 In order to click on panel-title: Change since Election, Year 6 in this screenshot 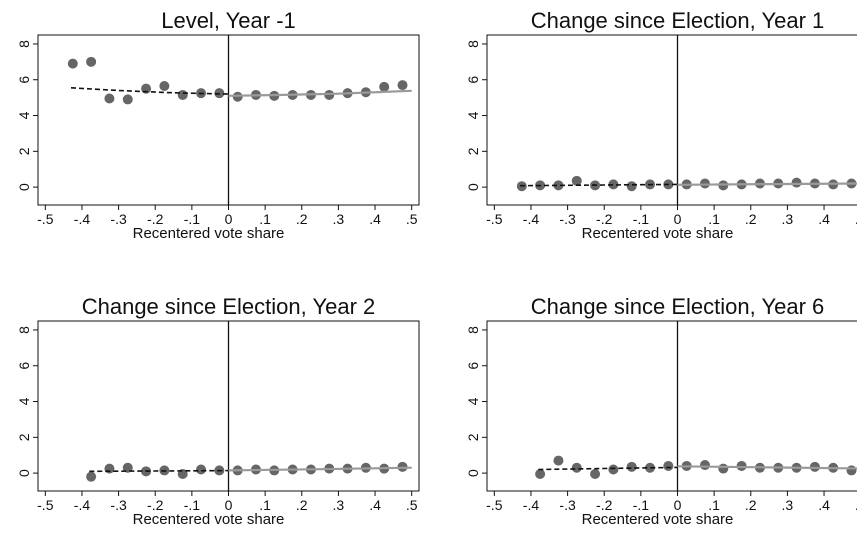, I will do `click(678, 306)`.